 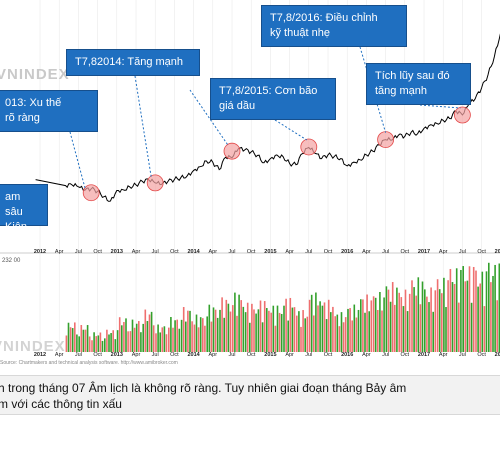 I want to click on highlight-marker, so click(x=462, y=115).